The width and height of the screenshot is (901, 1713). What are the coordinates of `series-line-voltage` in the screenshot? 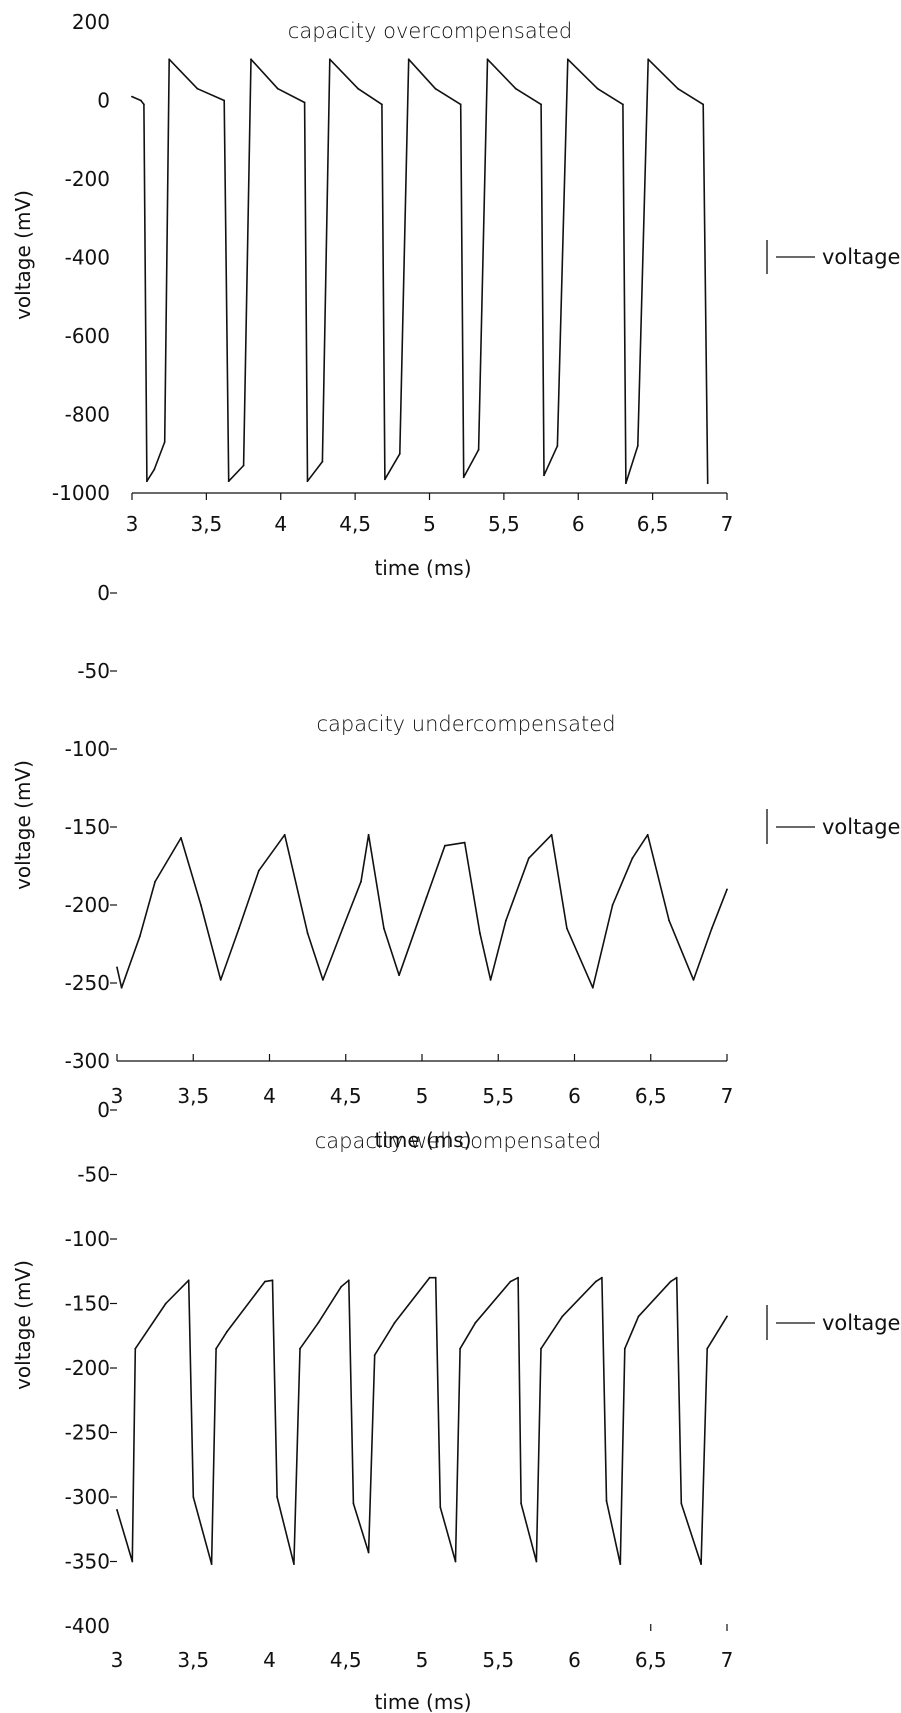 It's located at (422, 911).